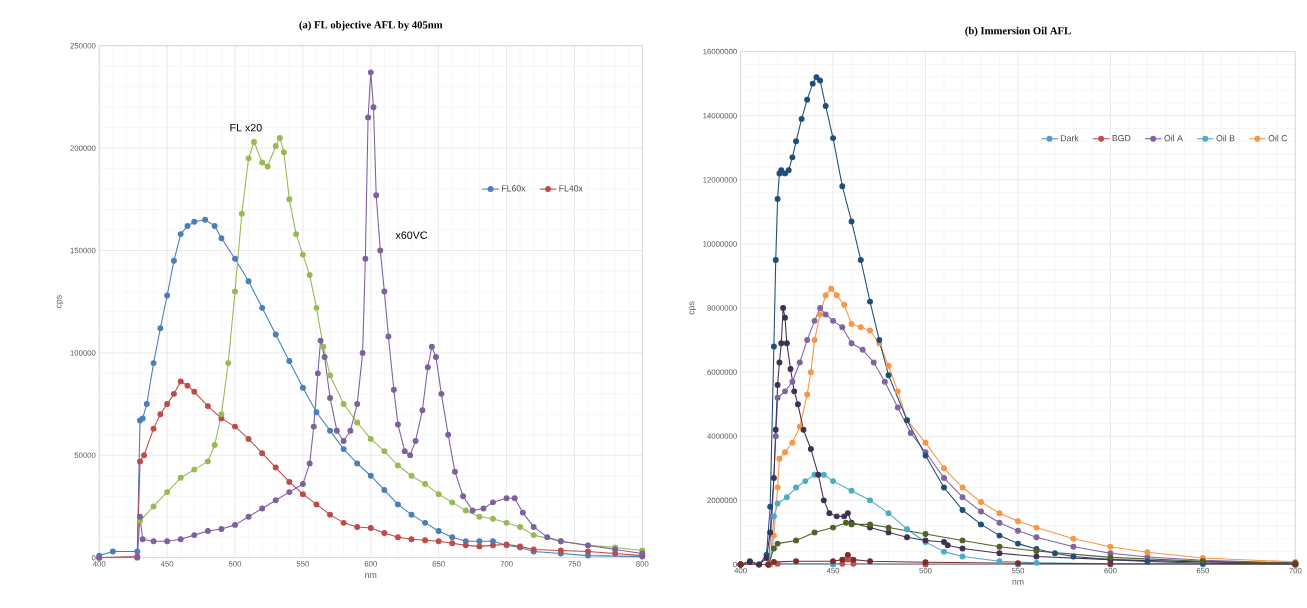 The width and height of the screenshot is (1307, 608). Describe the element at coordinates (1278, 138) in the screenshot. I see `legend-label: Oil C` at that location.